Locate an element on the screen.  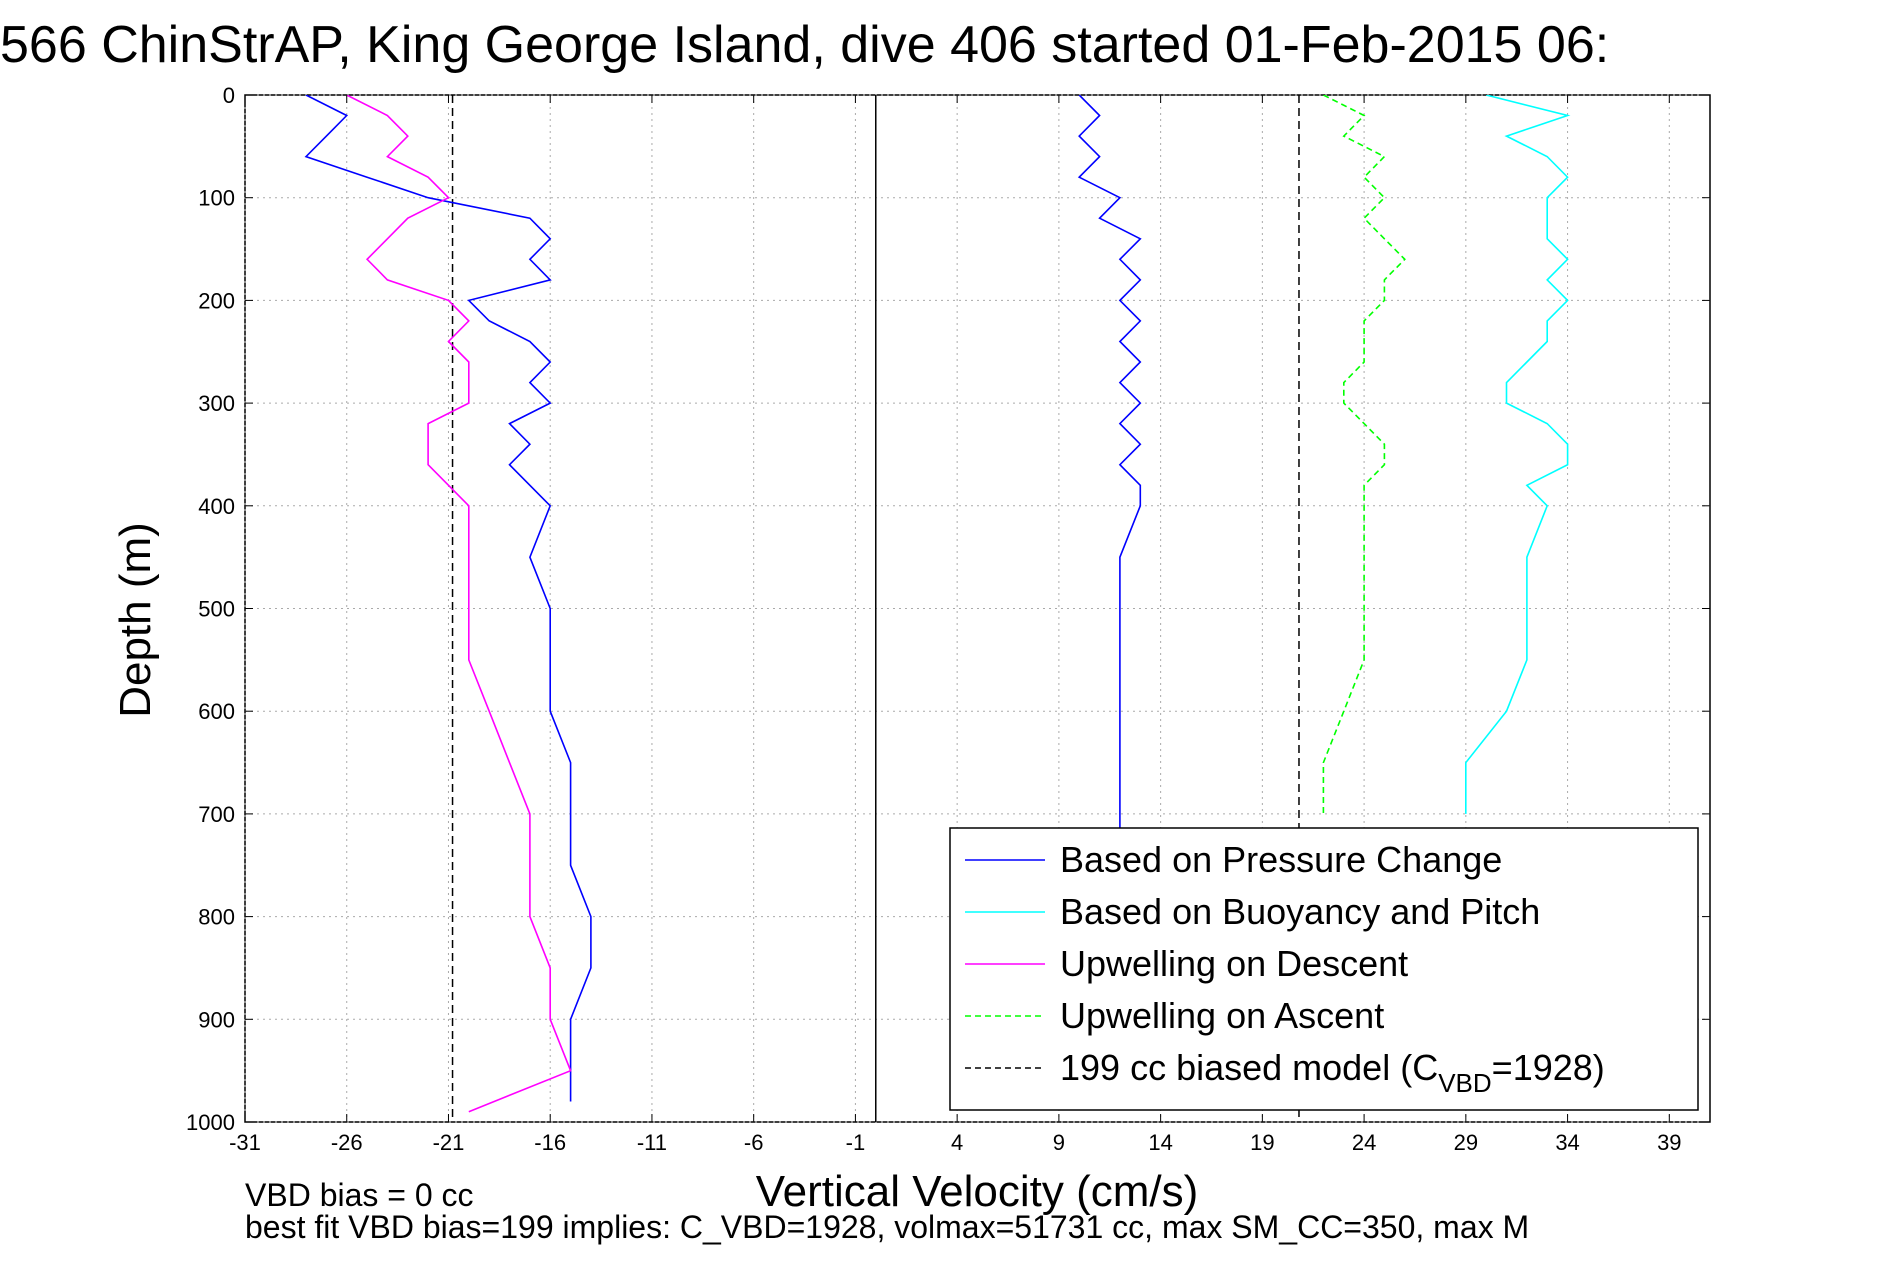
legend-label-suffix: =1928) is located at coordinates (1548, 1067).